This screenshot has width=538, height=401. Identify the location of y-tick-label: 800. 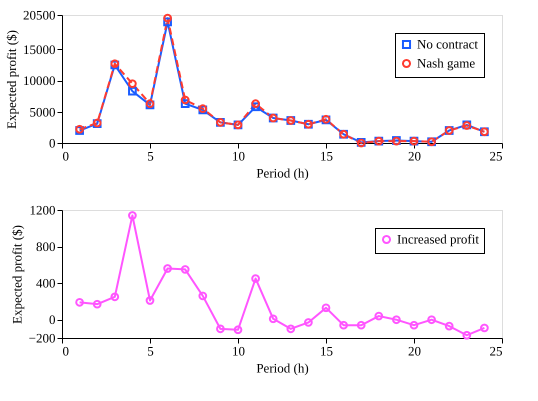
(46, 246).